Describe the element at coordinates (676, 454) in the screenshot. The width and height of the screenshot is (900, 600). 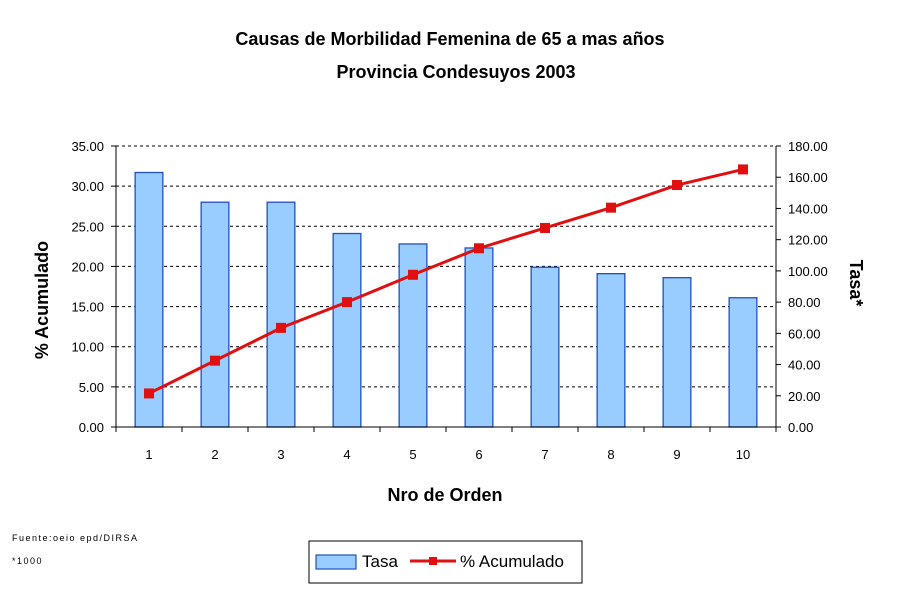
I see `x-tick-label: 9` at that location.